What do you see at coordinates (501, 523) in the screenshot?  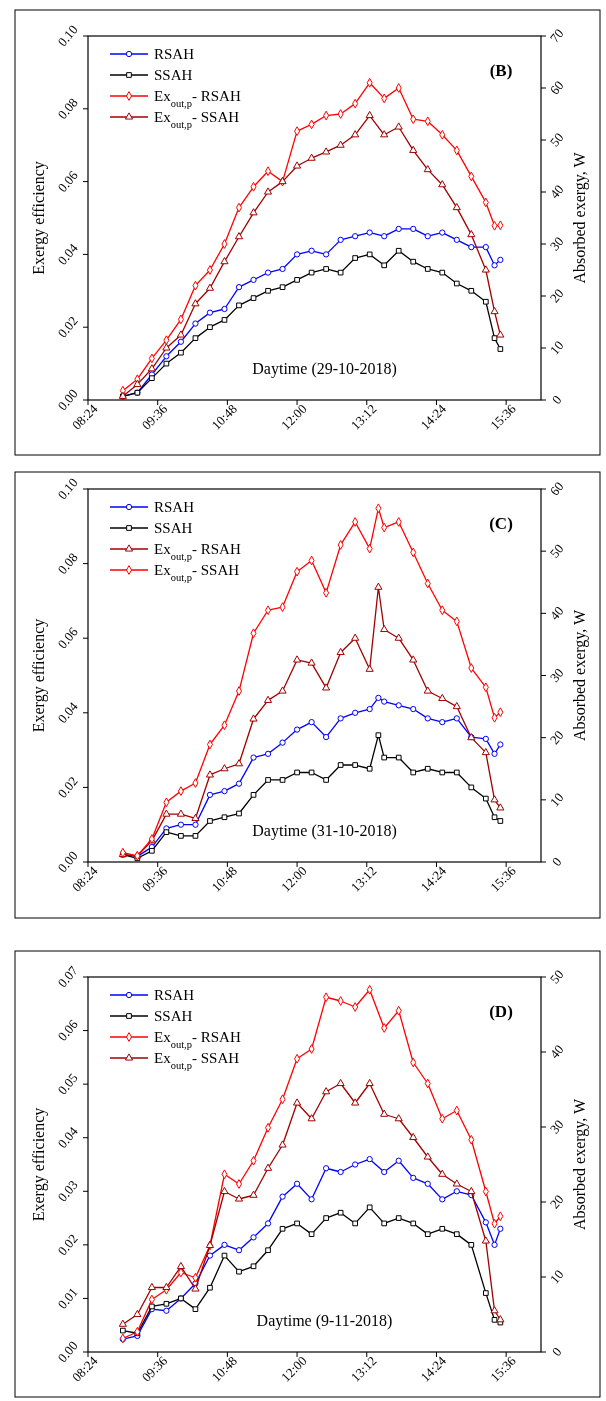 I see `annotation: (C)` at bounding box center [501, 523].